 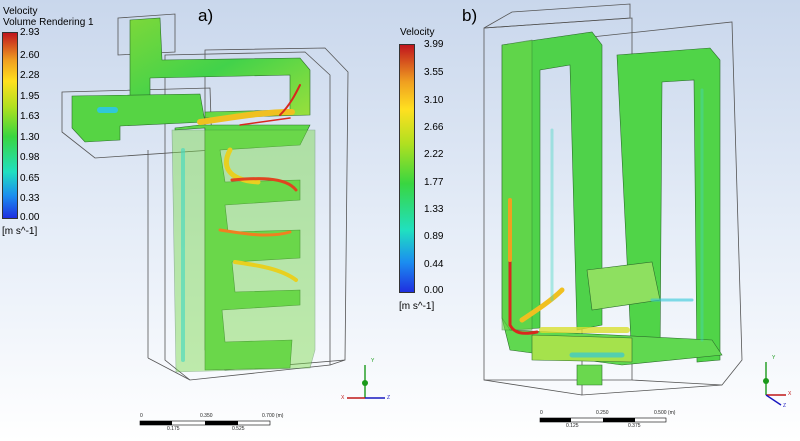 What do you see at coordinates (572, 426) in the screenshot?
I see `scale-label-b: 0.125` at bounding box center [572, 426].